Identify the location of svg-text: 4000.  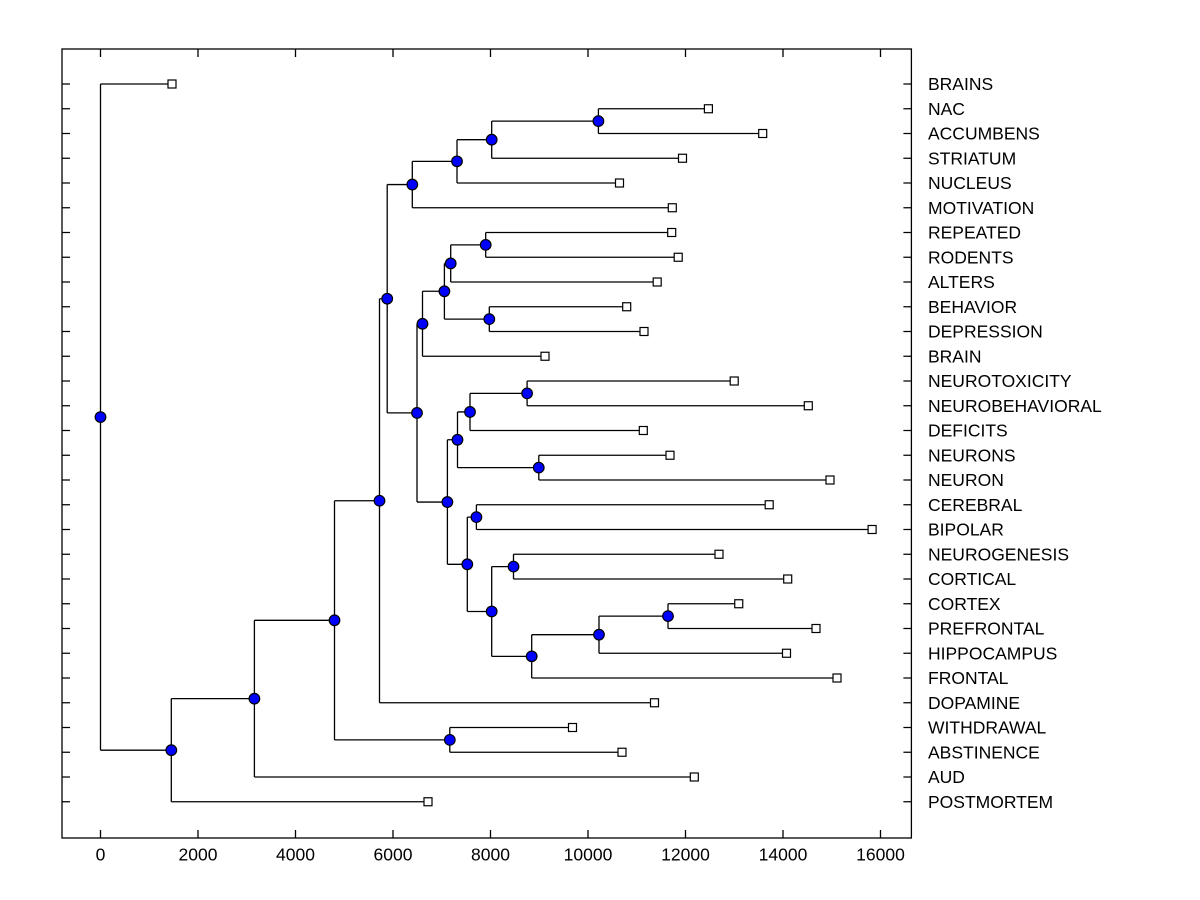
(295, 855).